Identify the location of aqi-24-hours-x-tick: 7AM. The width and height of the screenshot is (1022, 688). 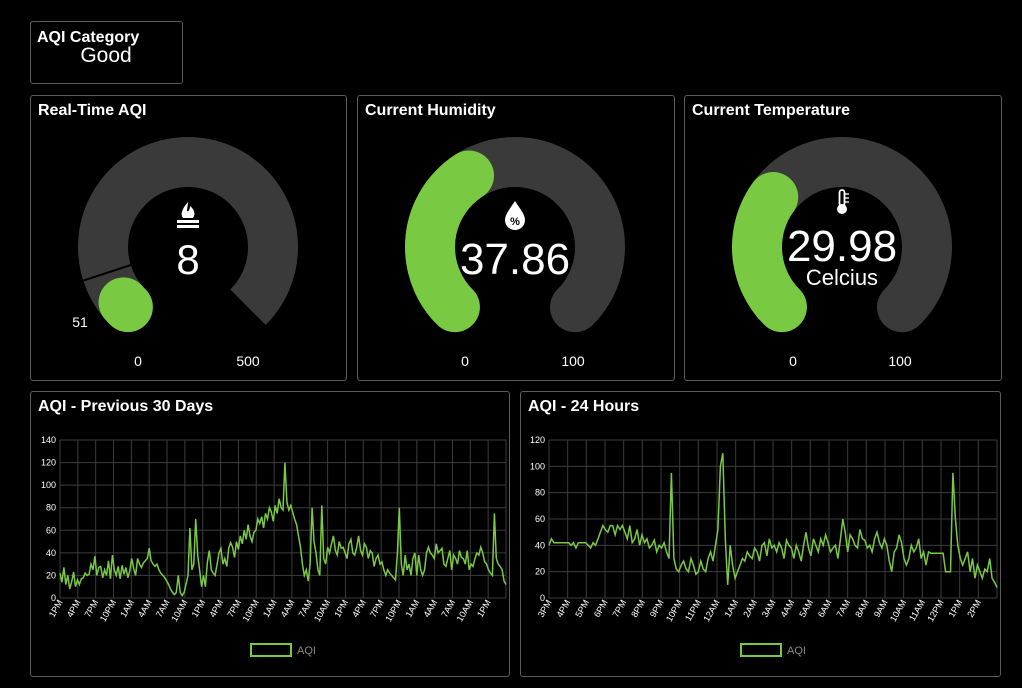
(843, 608).